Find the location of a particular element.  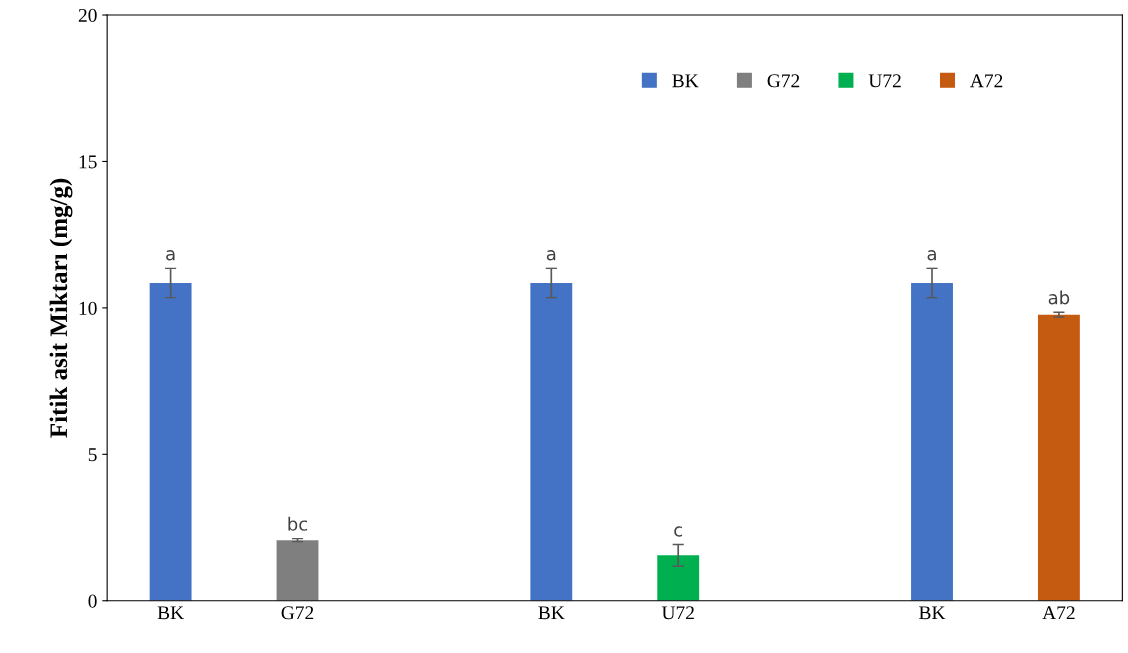

legend-label: BK is located at coordinates (685, 81).